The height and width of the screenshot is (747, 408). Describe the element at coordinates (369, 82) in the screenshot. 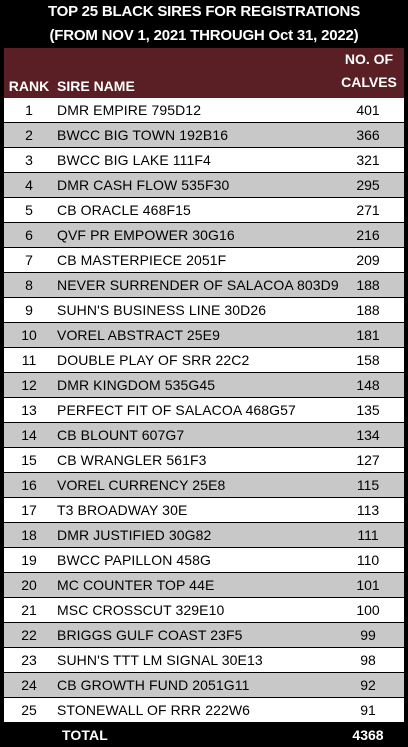

I see `header-calves-line2: CALVES` at that location.